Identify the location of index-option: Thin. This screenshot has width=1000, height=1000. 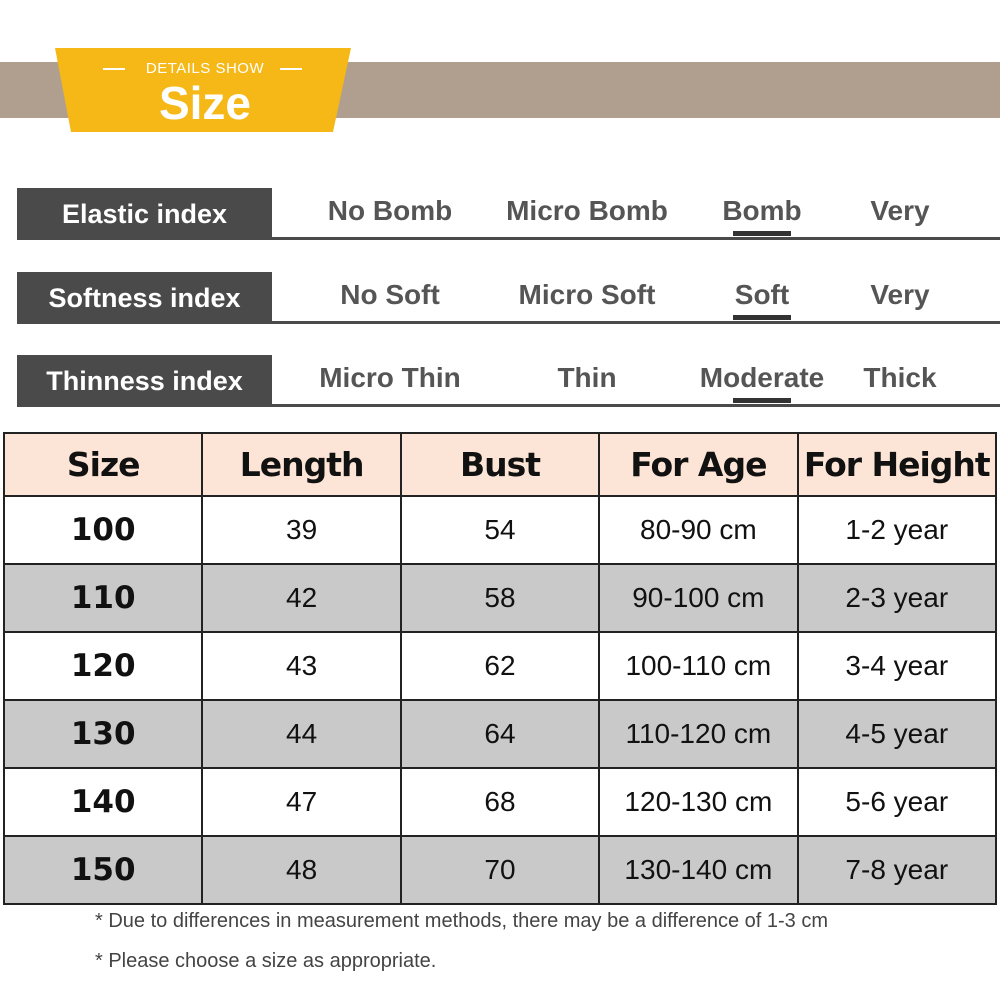
(587, 377).